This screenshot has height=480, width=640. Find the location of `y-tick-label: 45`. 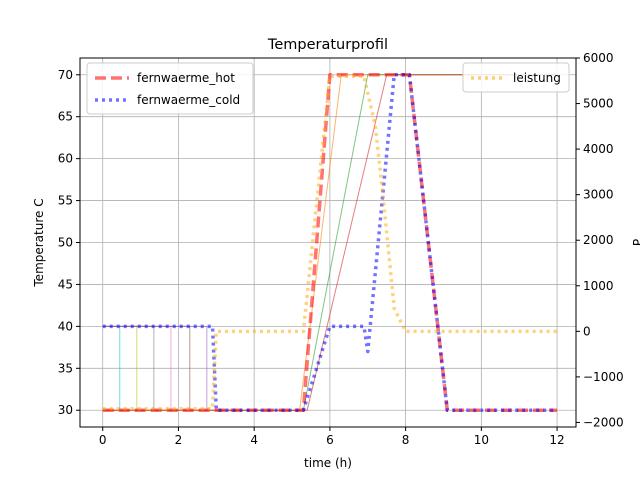

y-tick-label: 45 is located at coordinates (65, 284).